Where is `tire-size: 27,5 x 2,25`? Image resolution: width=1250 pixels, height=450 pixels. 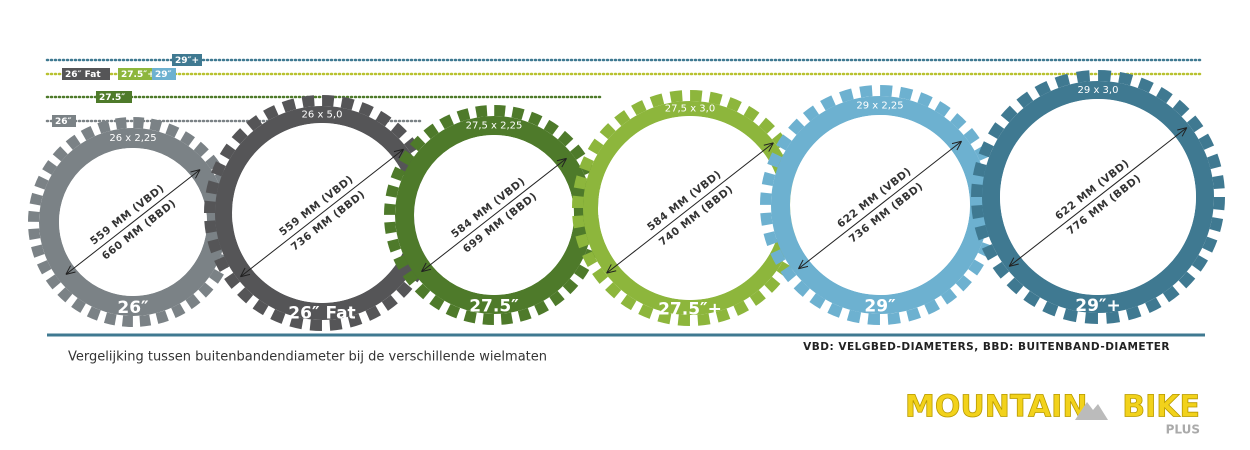 tire-size: 27,5 x 2,25 is located at coordinates (494, 126).